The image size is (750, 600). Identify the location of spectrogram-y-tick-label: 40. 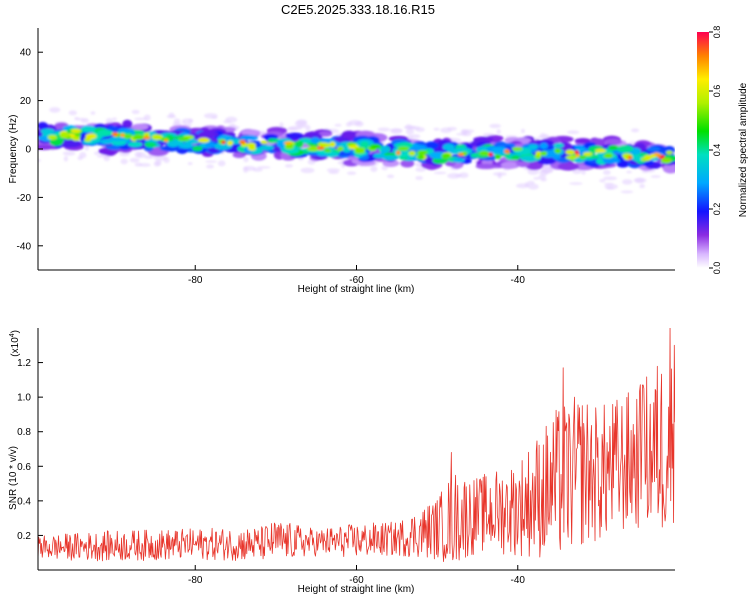
(26, 53).